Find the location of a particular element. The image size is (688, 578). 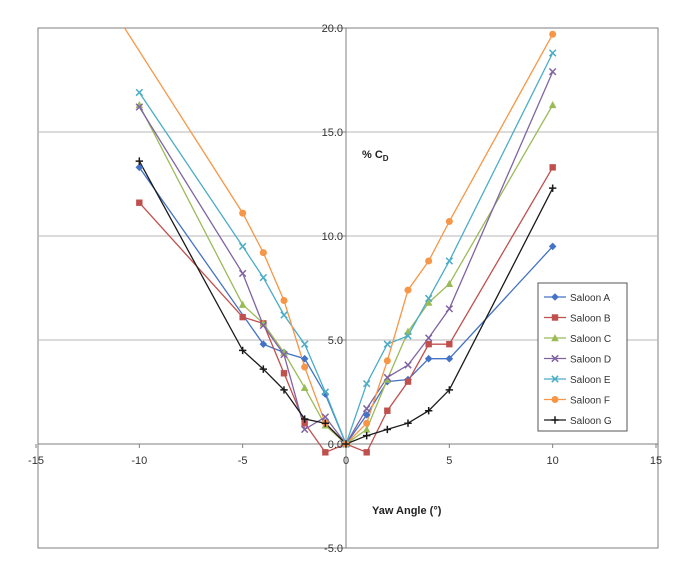

y-tick-label: 5.0 is located at coordinates (335, 341).